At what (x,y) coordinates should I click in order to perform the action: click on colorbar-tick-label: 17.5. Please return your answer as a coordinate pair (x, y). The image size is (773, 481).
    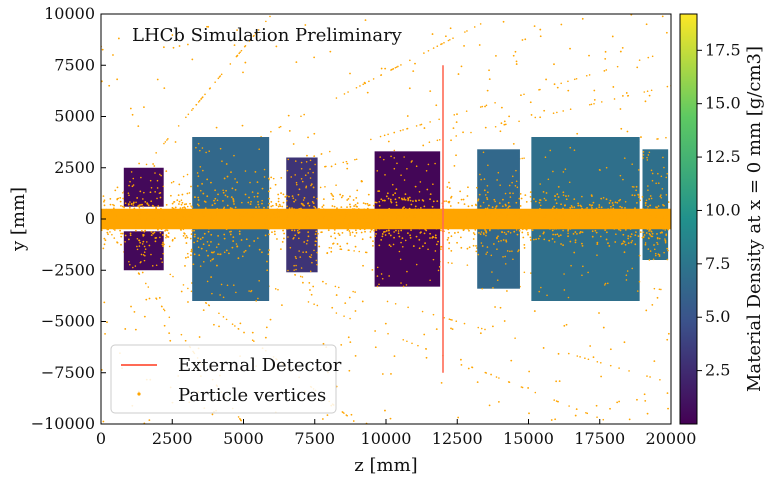
    Looking at the image, I should click on (723, 49).